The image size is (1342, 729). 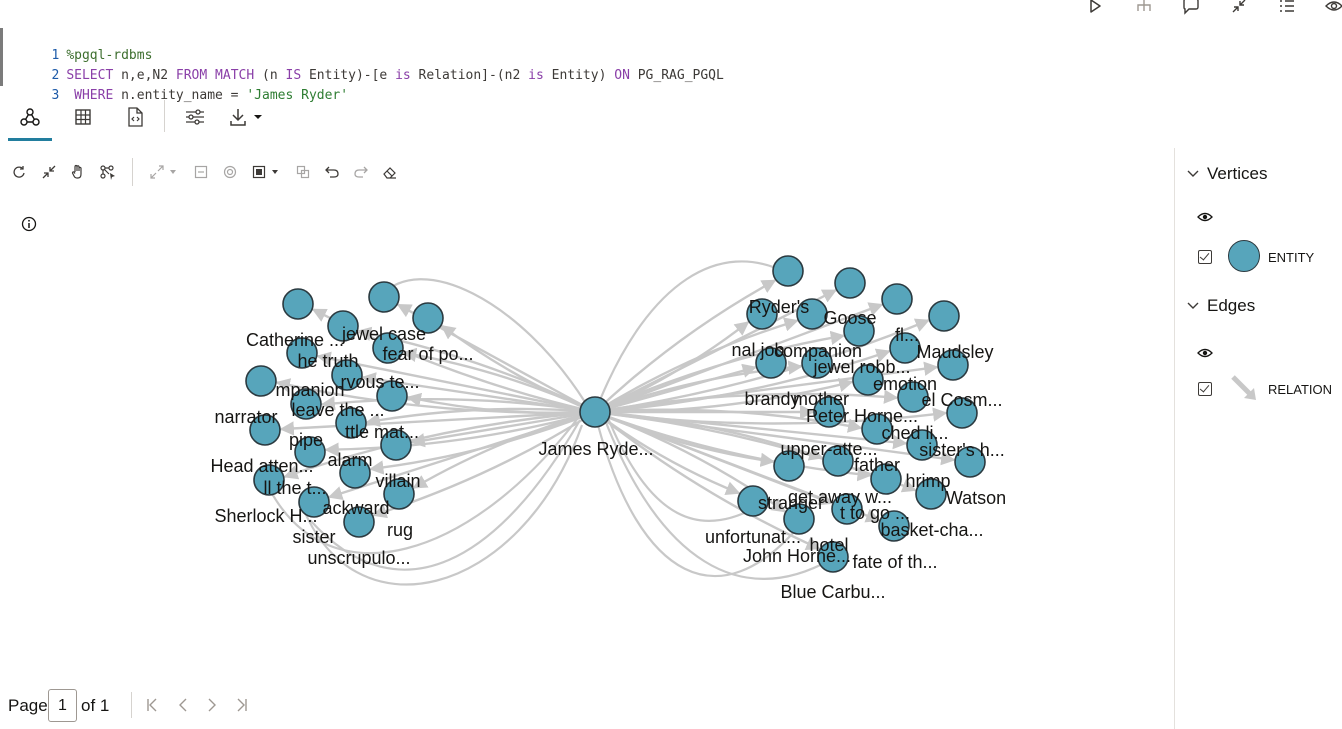 What do you see at coordinates (132, 172) in the screenshot?
I see `toolbar-divider` at bounding box center [132, 172].